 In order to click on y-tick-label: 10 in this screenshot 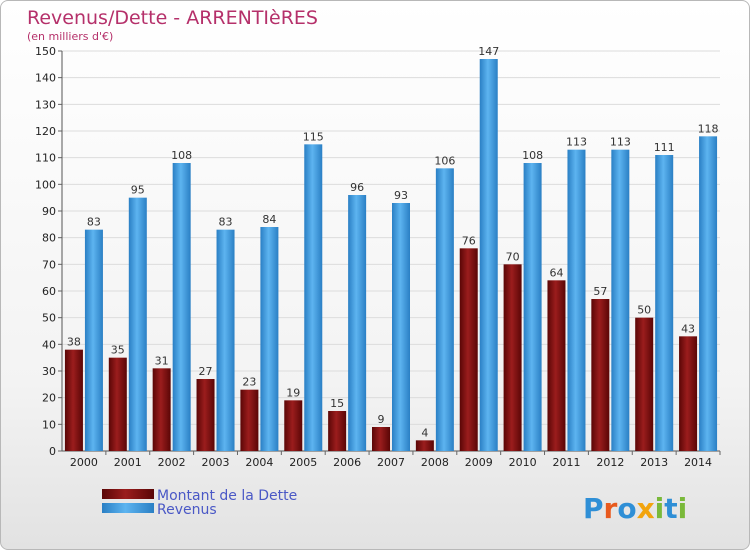, I will do `click(49, 424)`.